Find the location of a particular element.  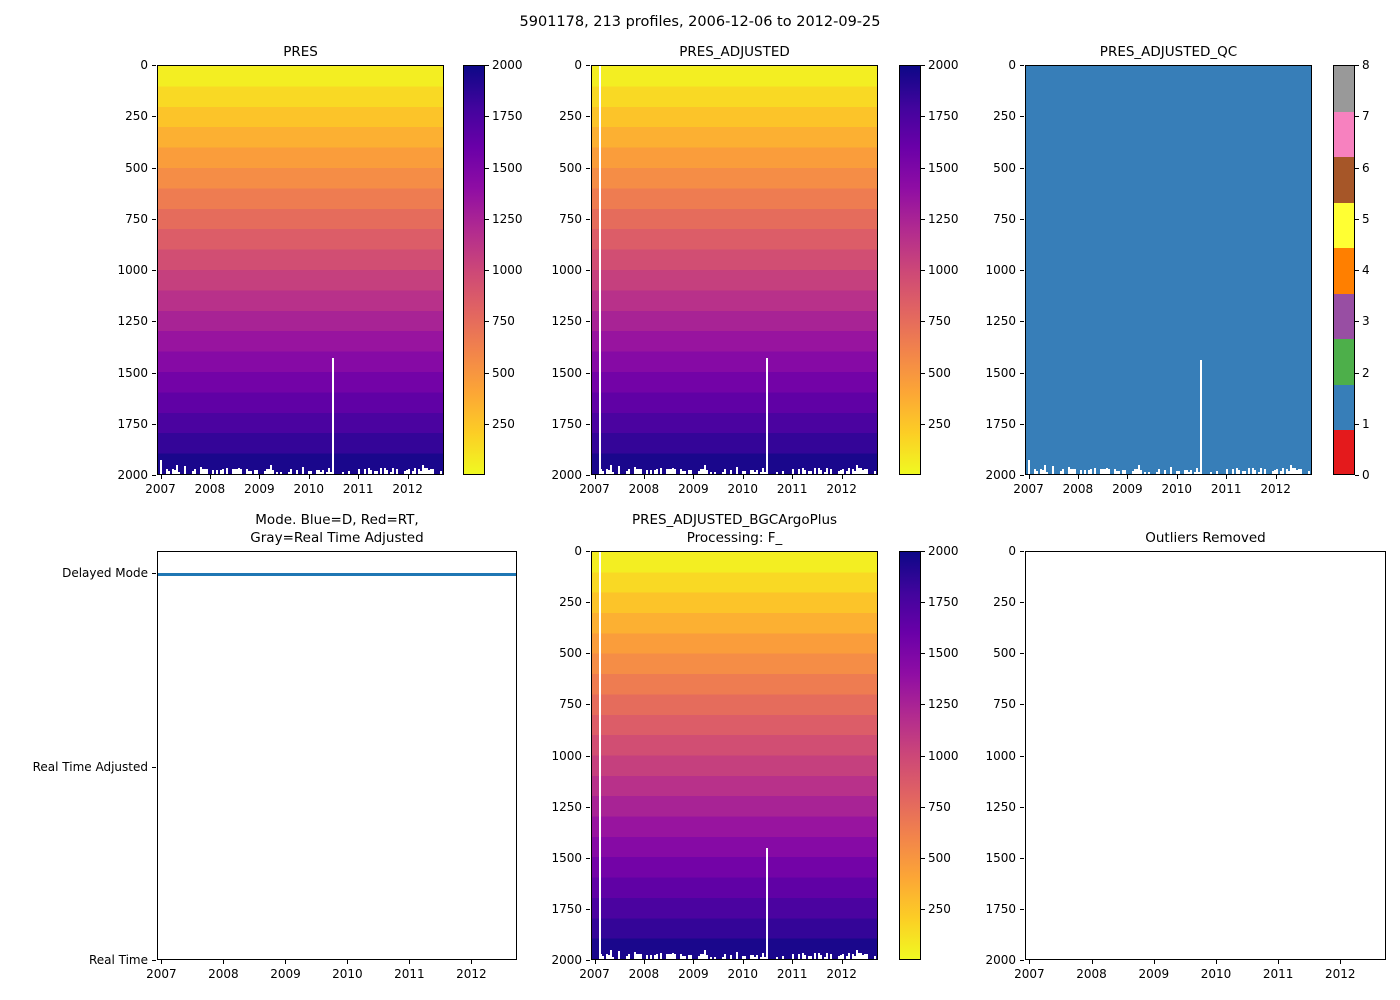

y-tick-label: 0 is located at coordinates (1012, 551).